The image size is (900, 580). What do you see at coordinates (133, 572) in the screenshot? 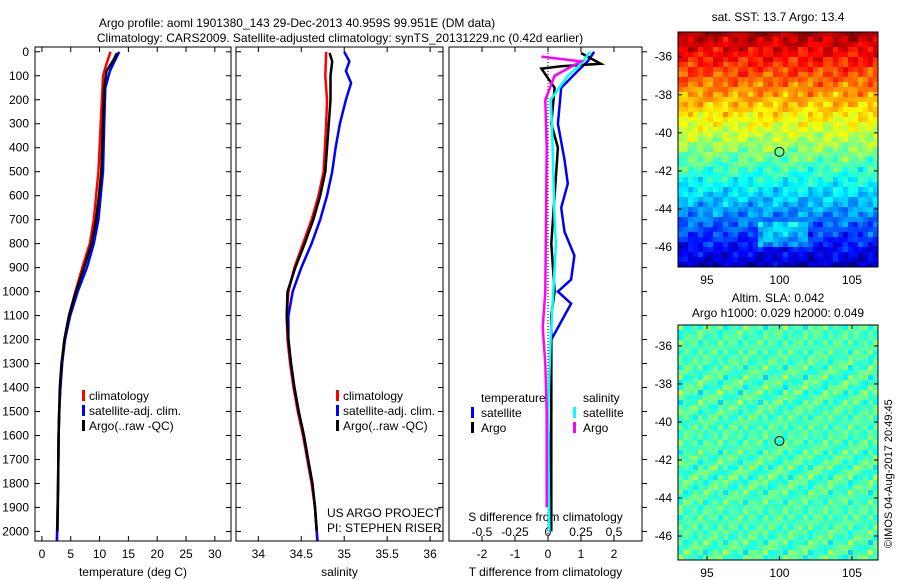
I see `x-axis-label: temperature (deg C)` at bounding box center [133, 572].